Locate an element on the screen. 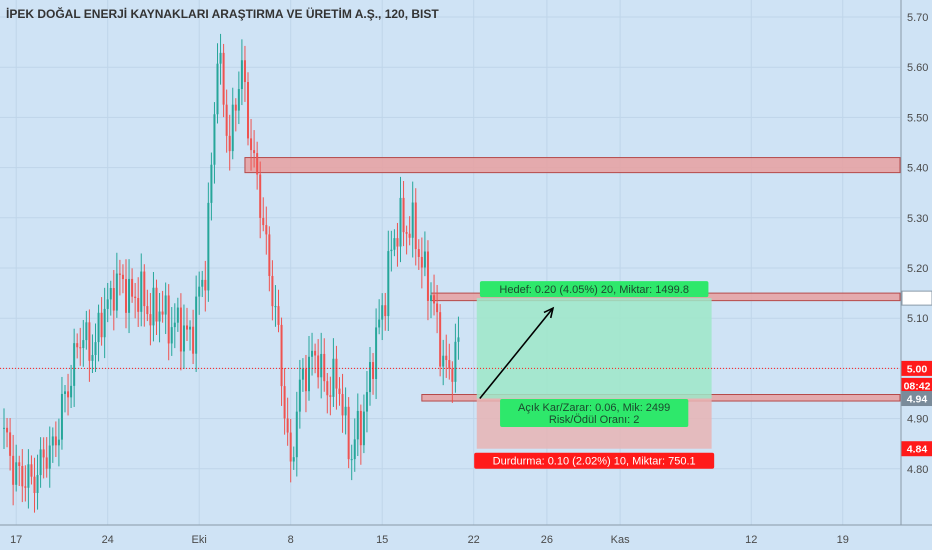  badge-target-text: 5.14 is located at coordinates (917, 299).